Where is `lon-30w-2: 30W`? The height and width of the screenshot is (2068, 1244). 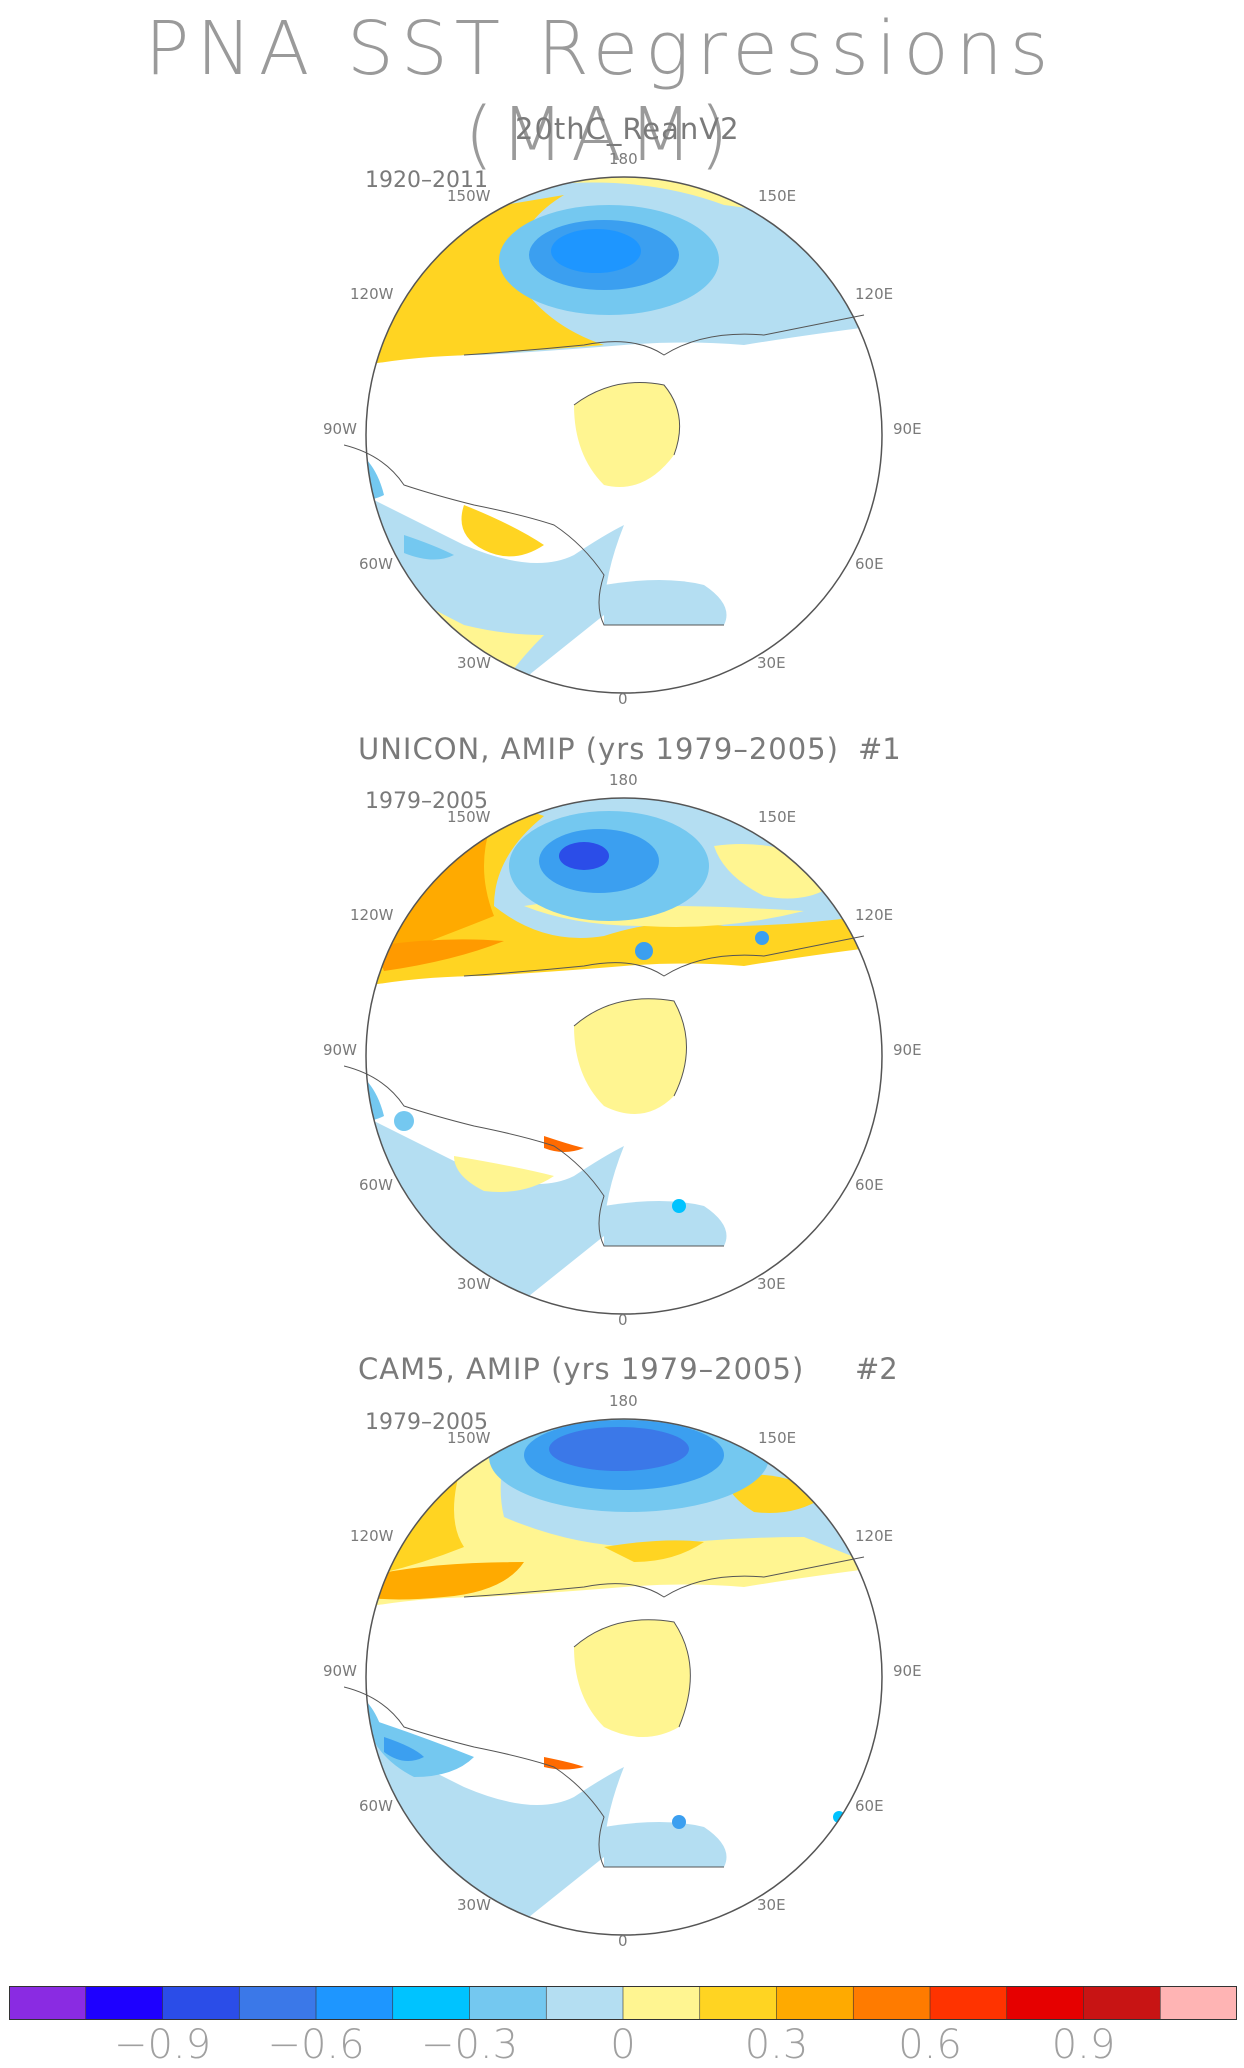
lon-30w-2: 30W is located at coordinates (474, 1284).